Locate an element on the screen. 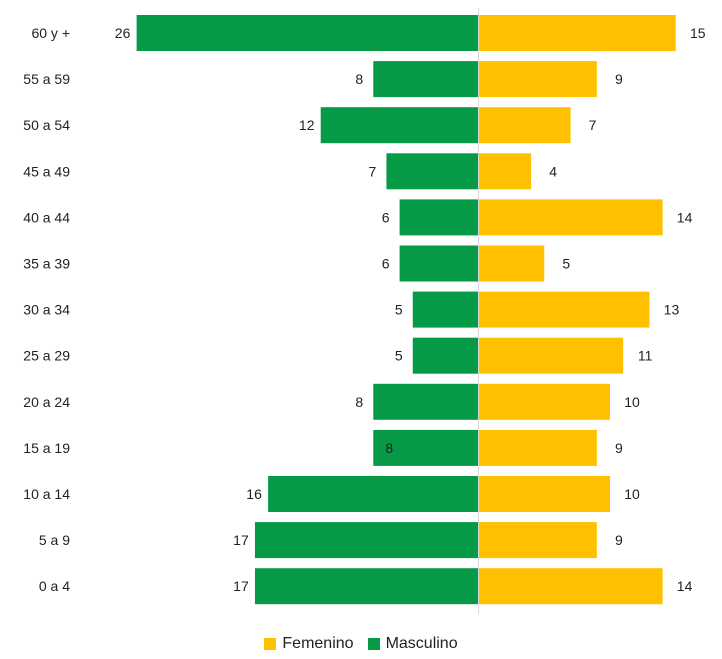  data-label-femenino-20-a-24: 10 is located at coordinates (632, 402).